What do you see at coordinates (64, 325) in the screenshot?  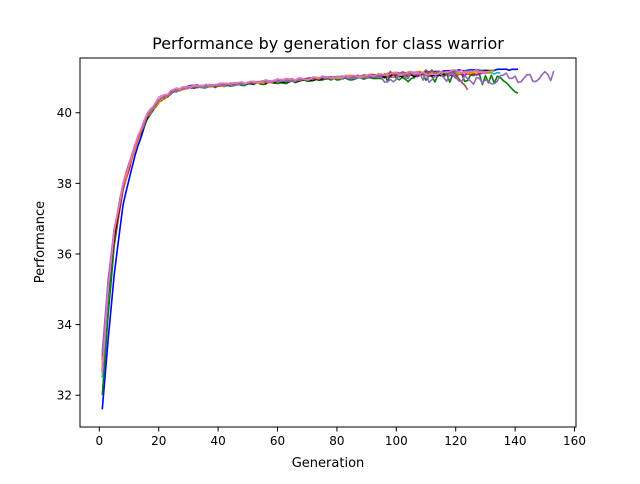 I see `y-tick-label: 34` at bounding box center [64, 325].